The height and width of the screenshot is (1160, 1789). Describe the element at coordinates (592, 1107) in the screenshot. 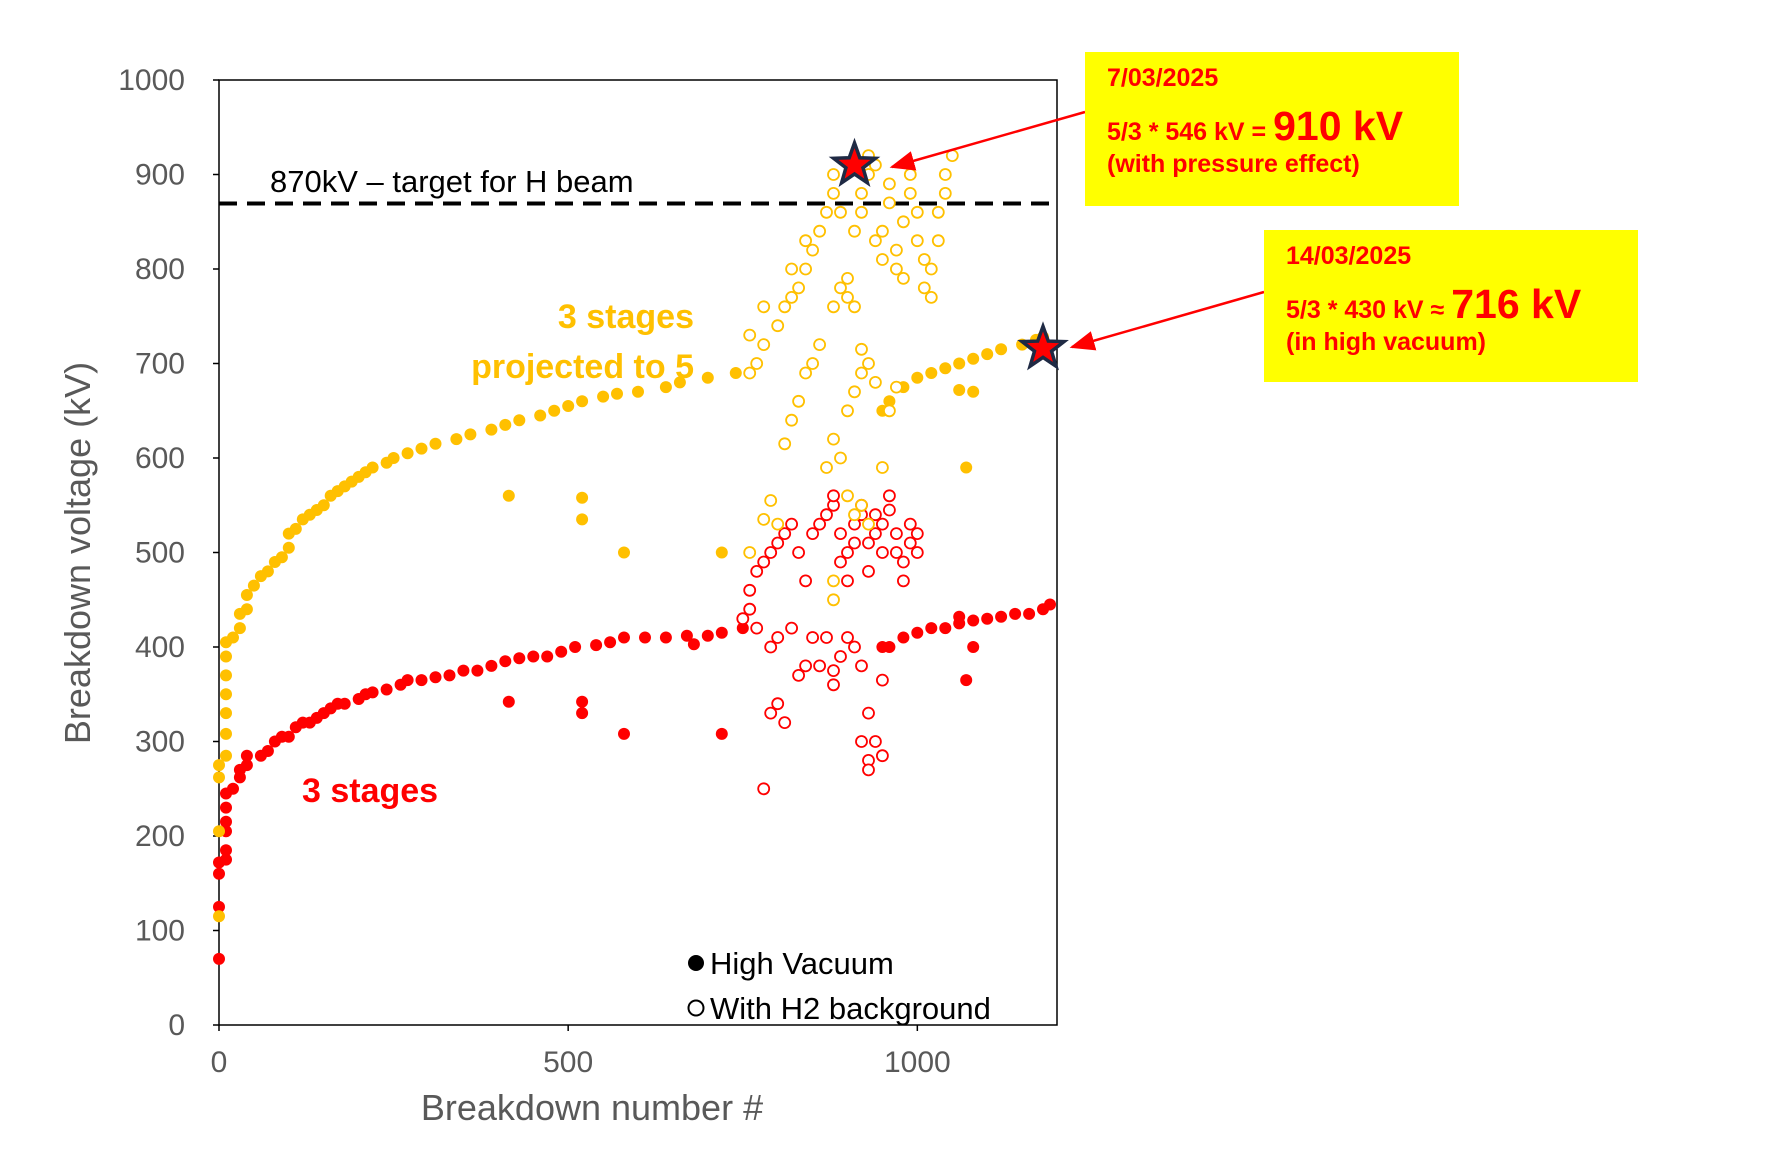

I see `x-axis-label: Breakdown number #` at that location.